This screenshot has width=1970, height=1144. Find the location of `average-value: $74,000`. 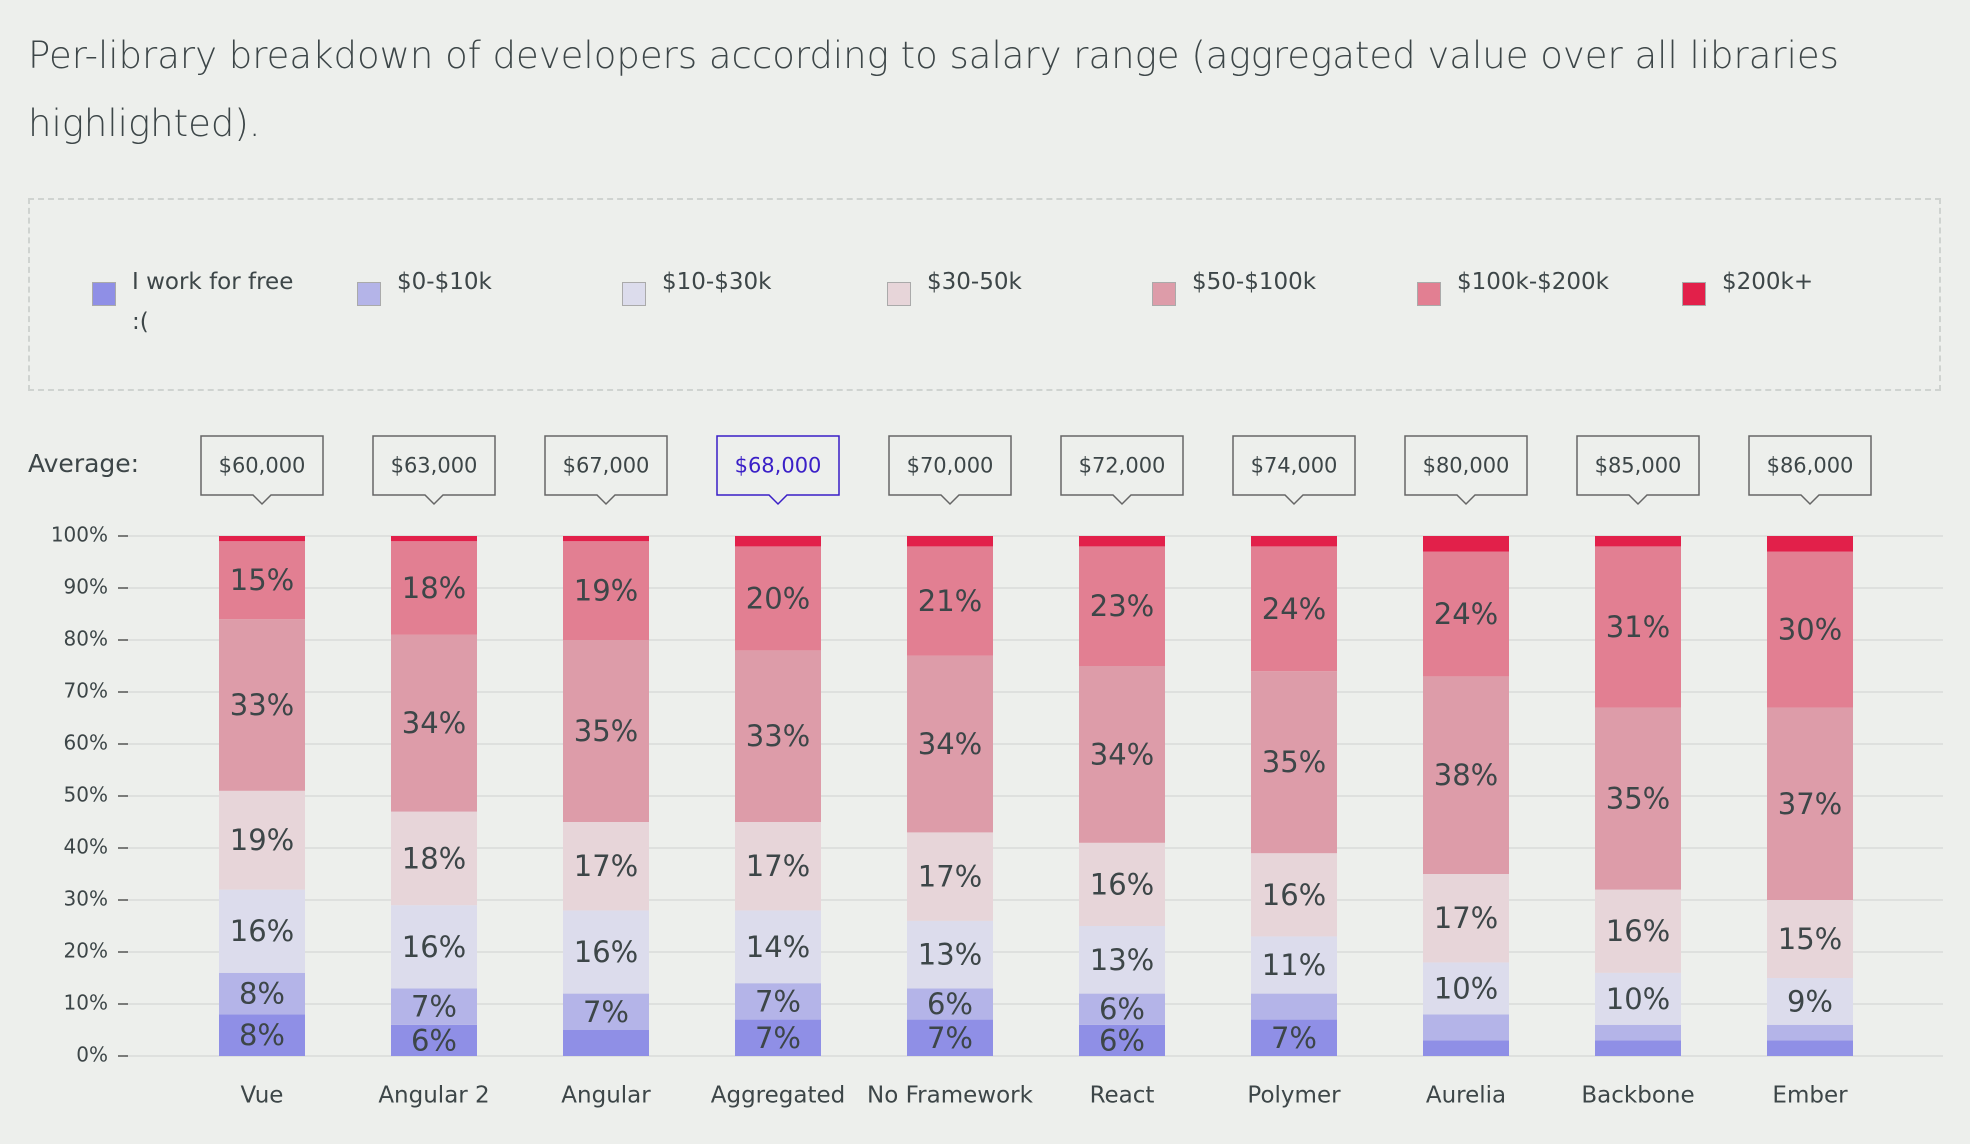

average-value: $74,000 is located at coordinates (1294, 466).